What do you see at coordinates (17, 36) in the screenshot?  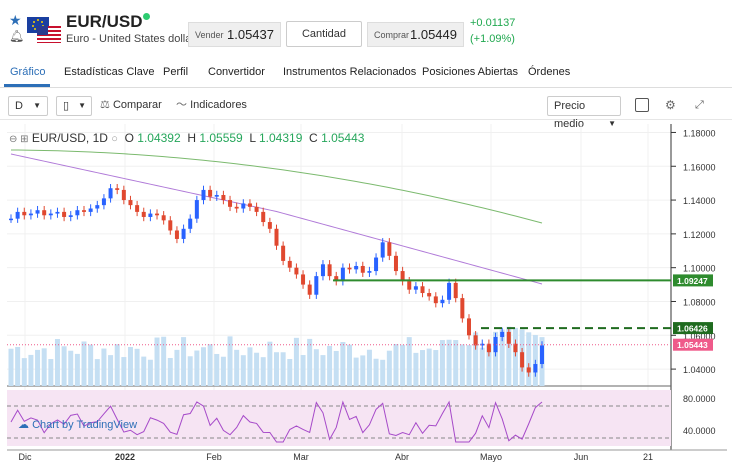 I see `alert-bell-icon: 🔔︎` at bounding box center [17, 36].